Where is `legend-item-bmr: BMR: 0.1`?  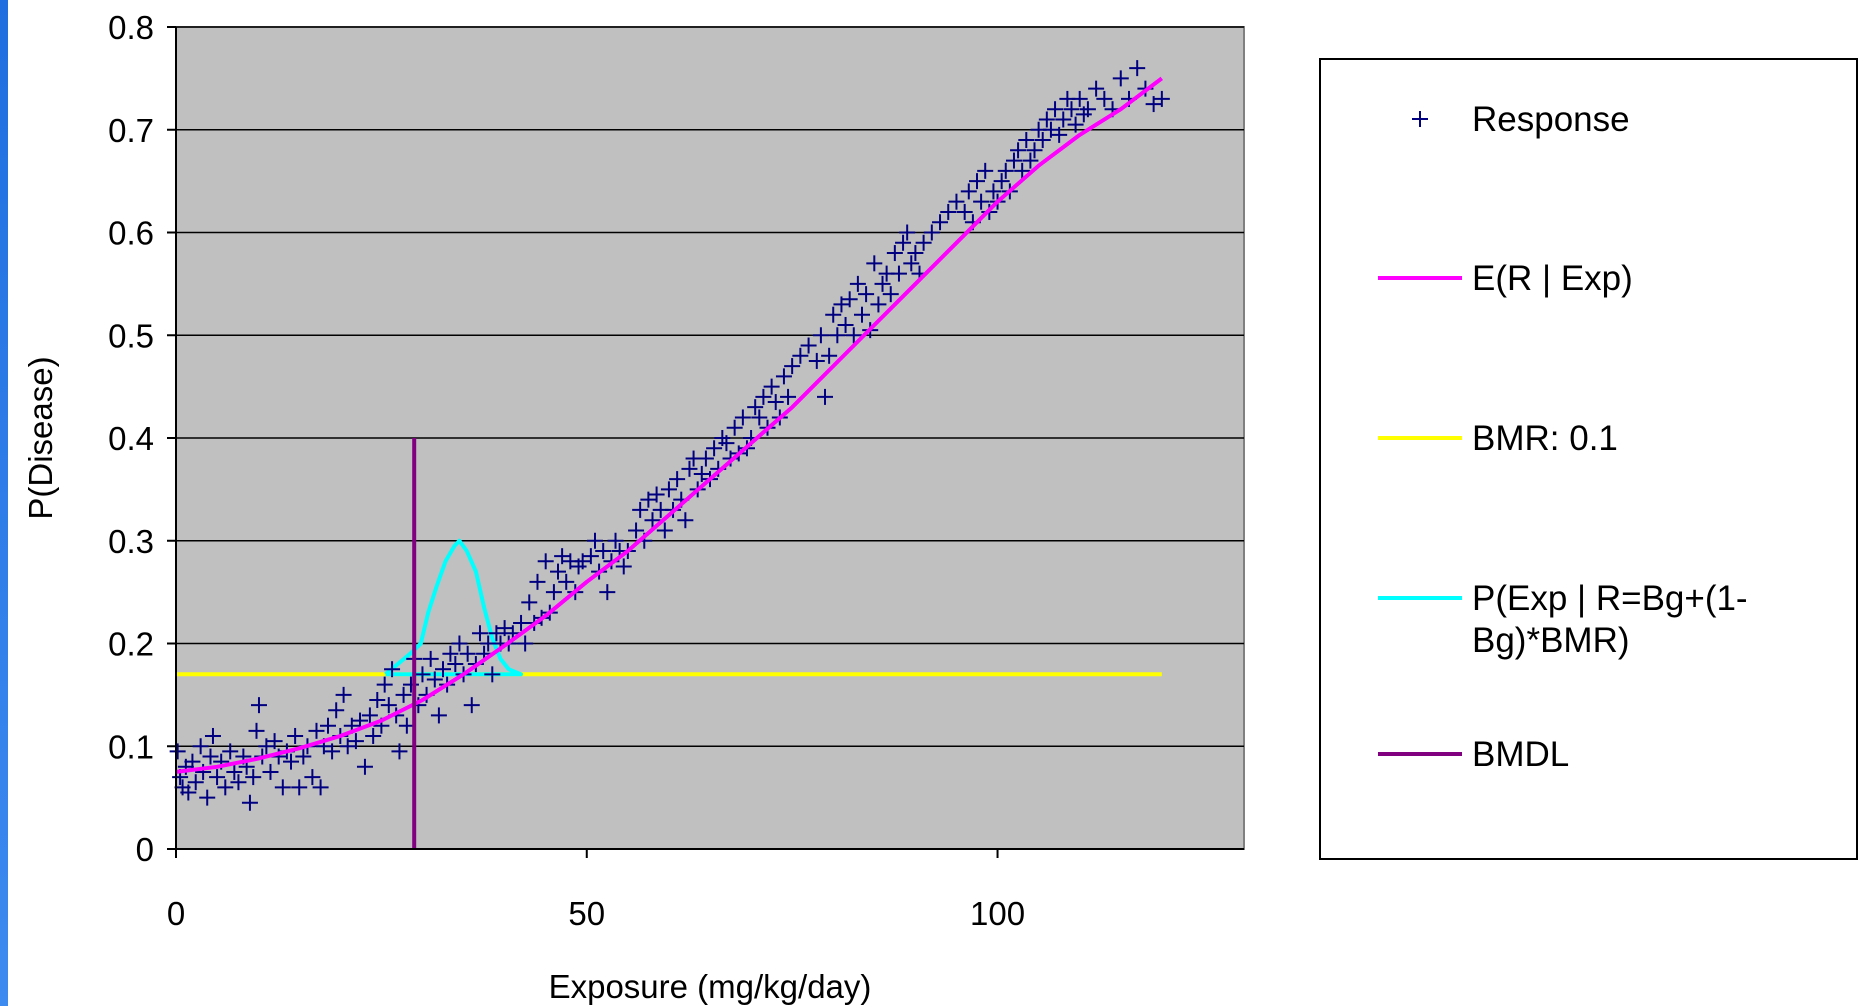
legend-item-bmr: BMR: 0.1 is located at coordinates (1498, 438).